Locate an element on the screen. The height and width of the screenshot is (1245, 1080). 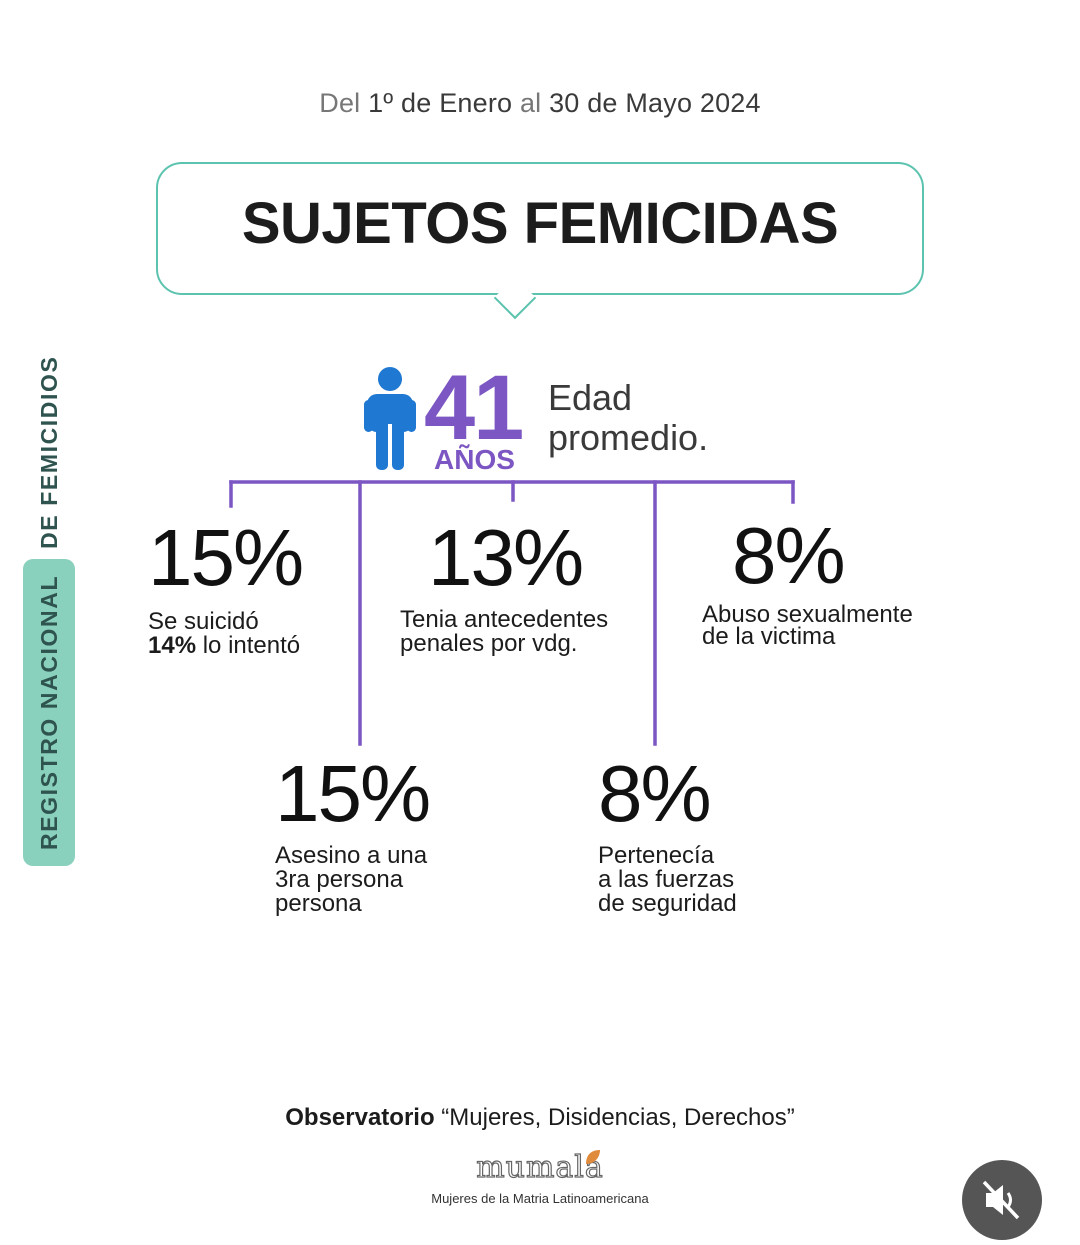
stat-suicide: 15% Se suicidó 14% lo intentó is located at coordinates (226, 585).